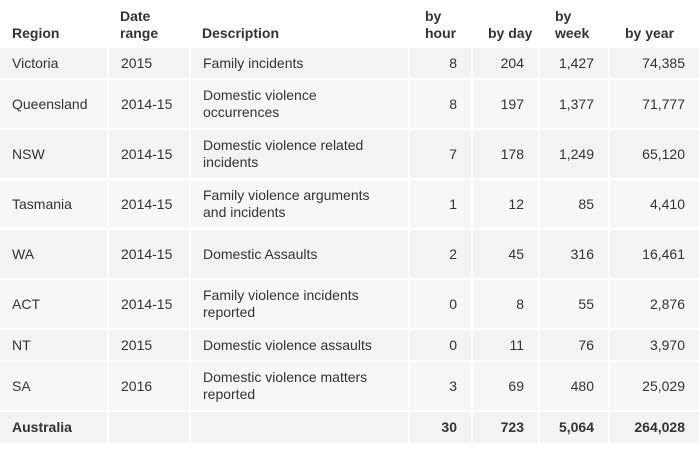 The image size is (699, 462). What do you see at coordinates (441, 204) in the screenshot?
I see `cell-by-hour: 1` at bounding box center [441, 204].